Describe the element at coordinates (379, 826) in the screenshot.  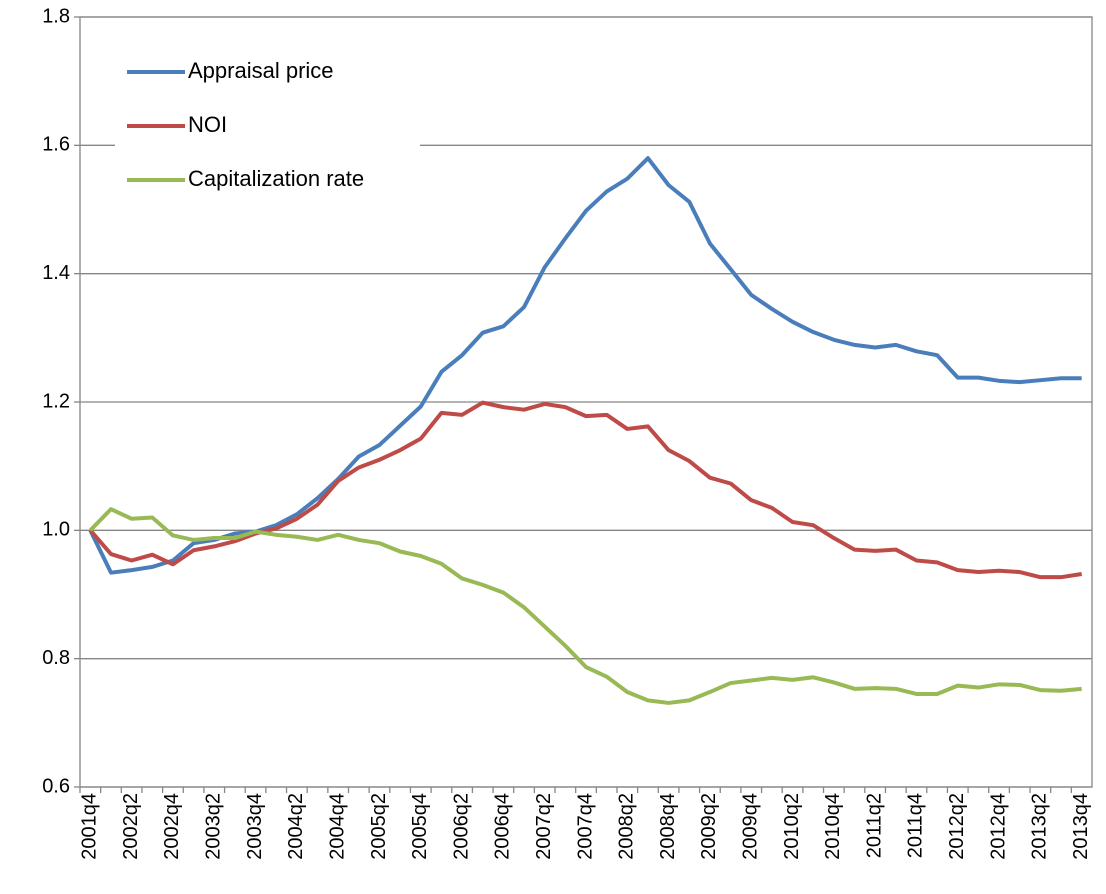
I see `x-tick-label: 2005q2` at that location.